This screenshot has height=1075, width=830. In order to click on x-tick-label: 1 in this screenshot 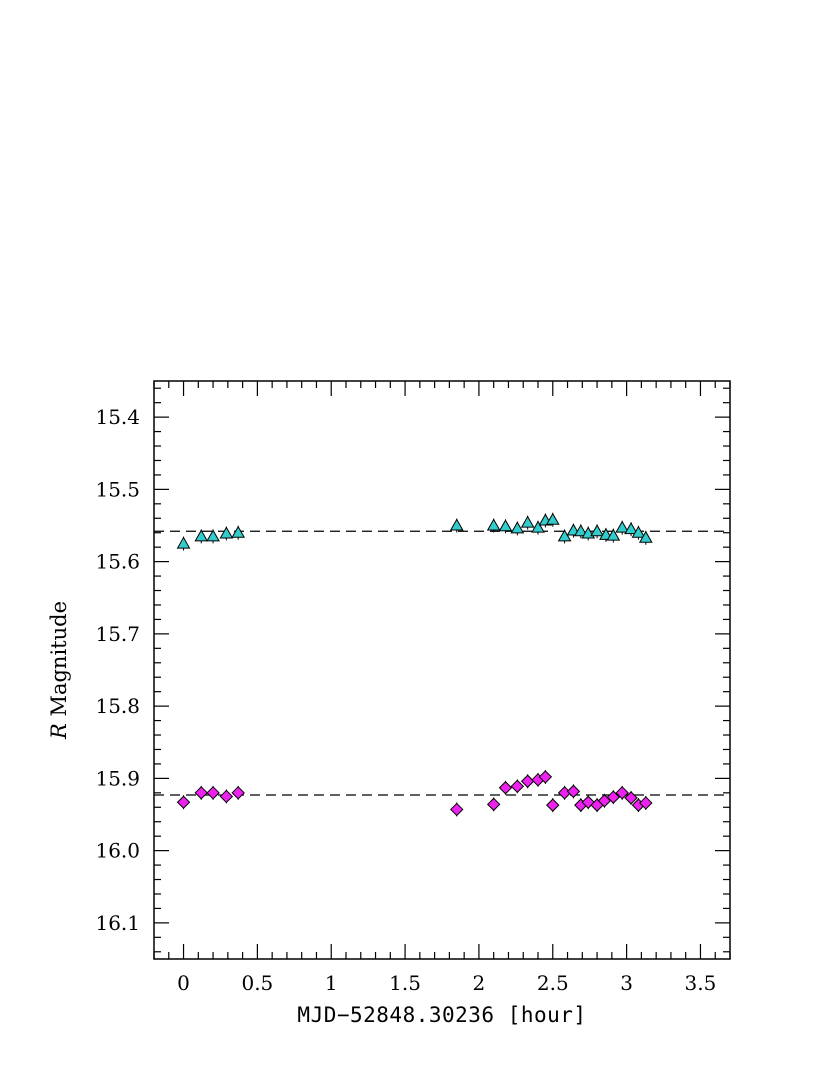, I will do `click(331, 983)`.